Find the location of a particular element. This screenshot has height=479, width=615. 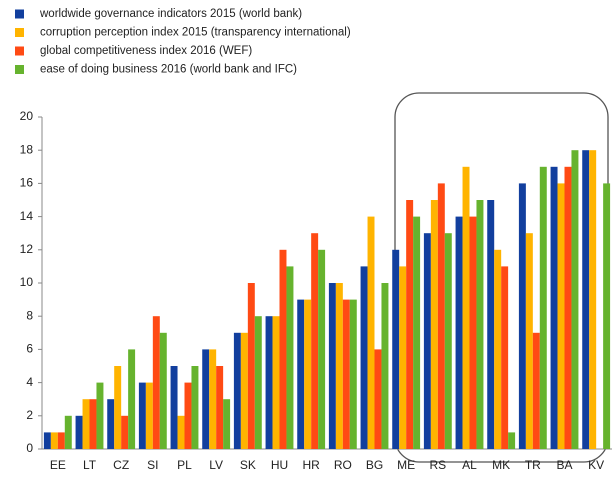

x-tick-label: PL is located at coordinates (184, 465).